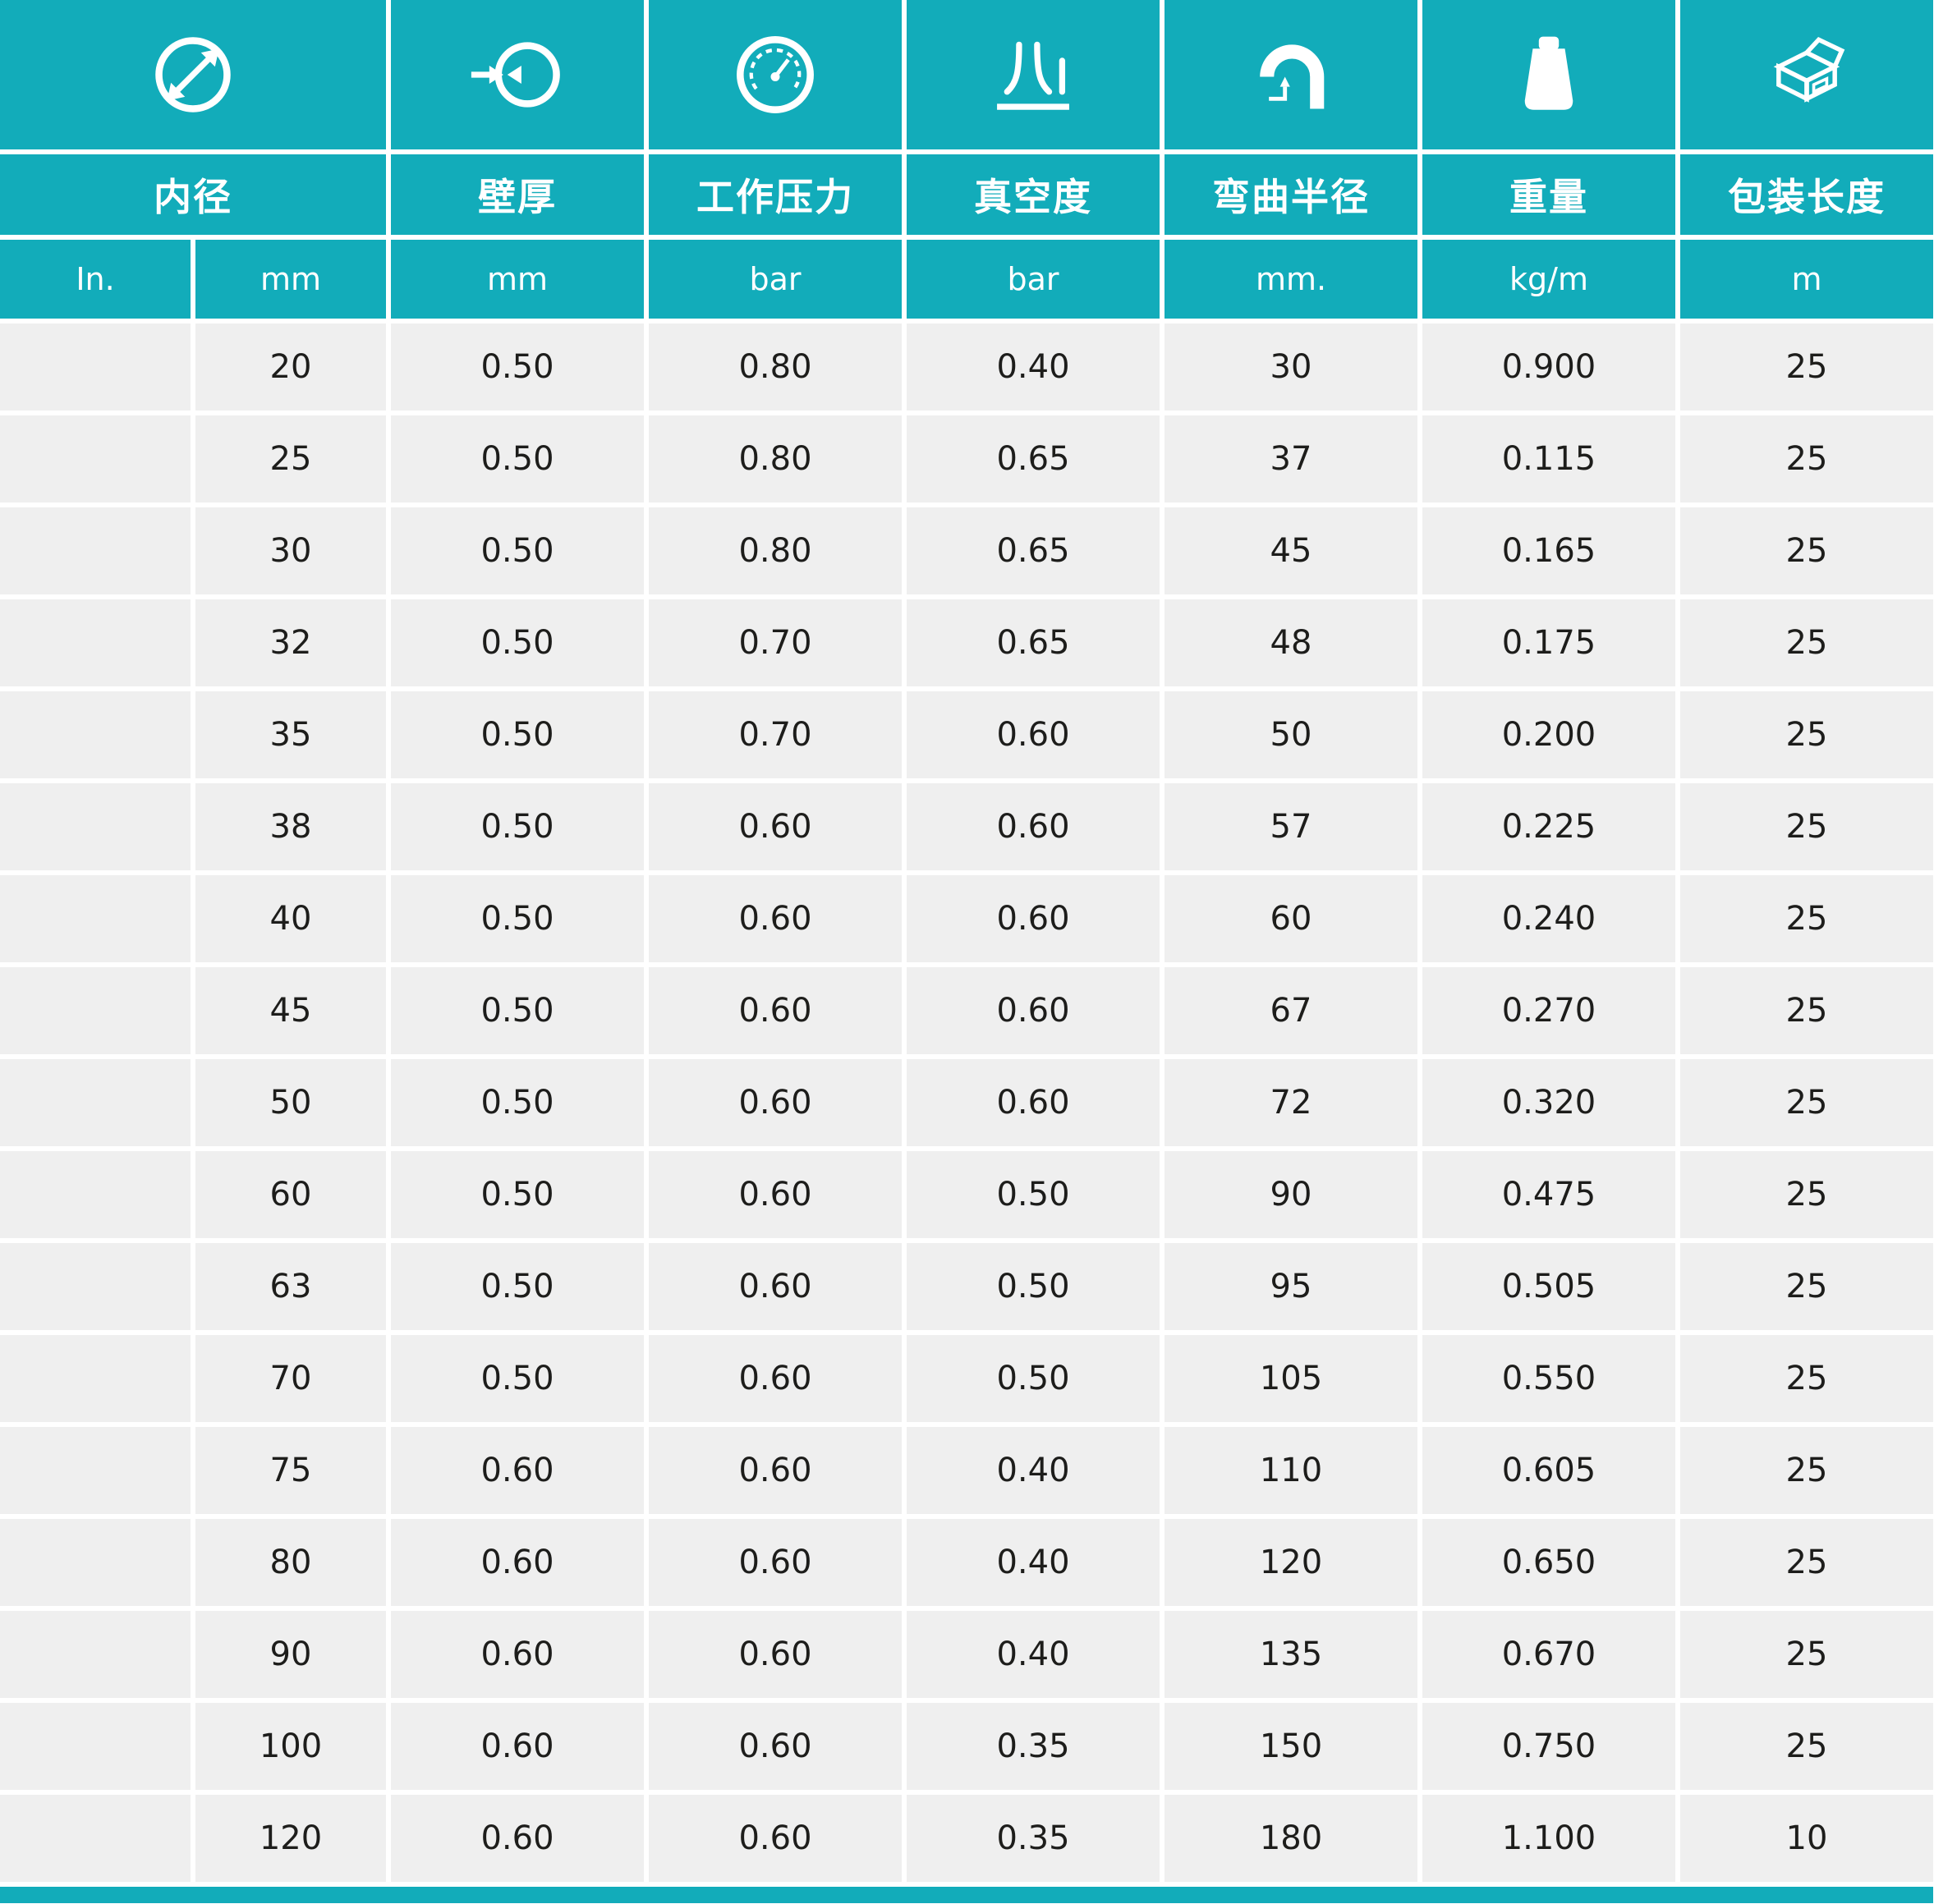  Describe the element at coordinates (776, 1654) in the screenshot. I see `cell-working-pressure-row15: 0.60` at that location.